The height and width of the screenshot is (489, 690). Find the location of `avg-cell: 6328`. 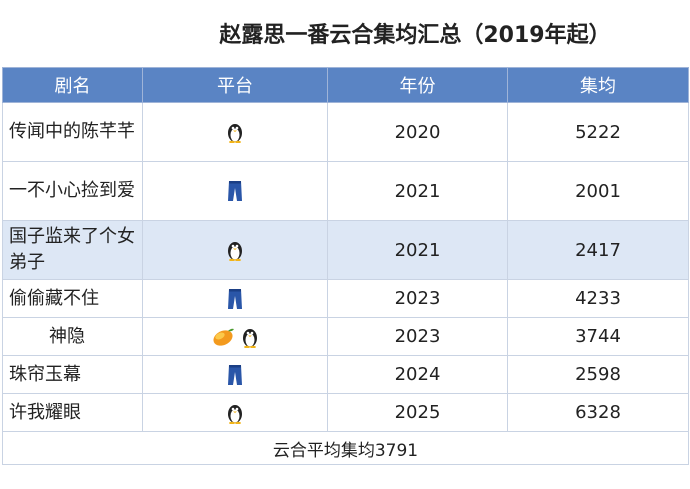

avg-cell: 6328 is located at coordinates (598, 412).